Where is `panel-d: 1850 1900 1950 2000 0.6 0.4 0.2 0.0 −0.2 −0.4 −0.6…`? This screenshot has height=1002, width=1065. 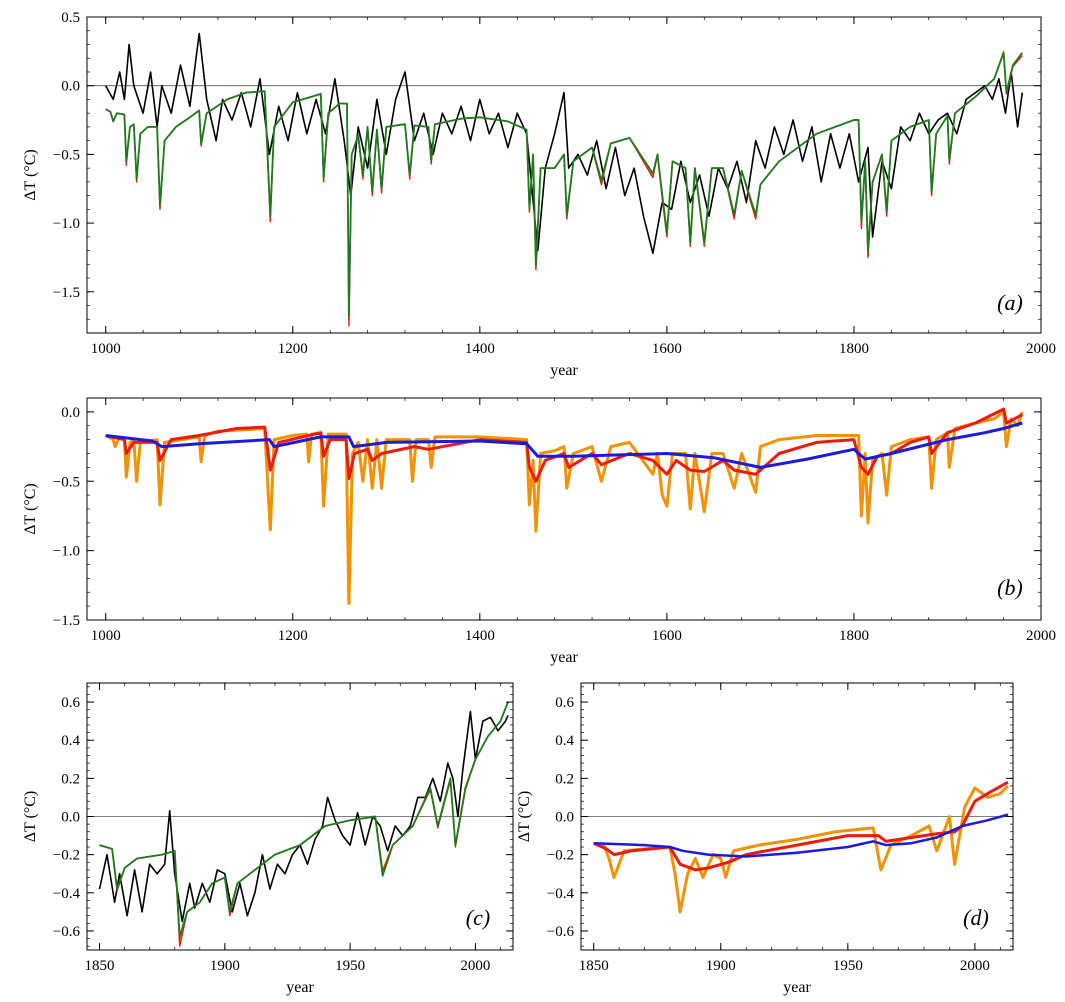 panel-d: 1850 1900 1950 2000 0.6 0.4 0.2 0.0 −0.2 −0.4 −0.6… is located at coordinates (765, 839).